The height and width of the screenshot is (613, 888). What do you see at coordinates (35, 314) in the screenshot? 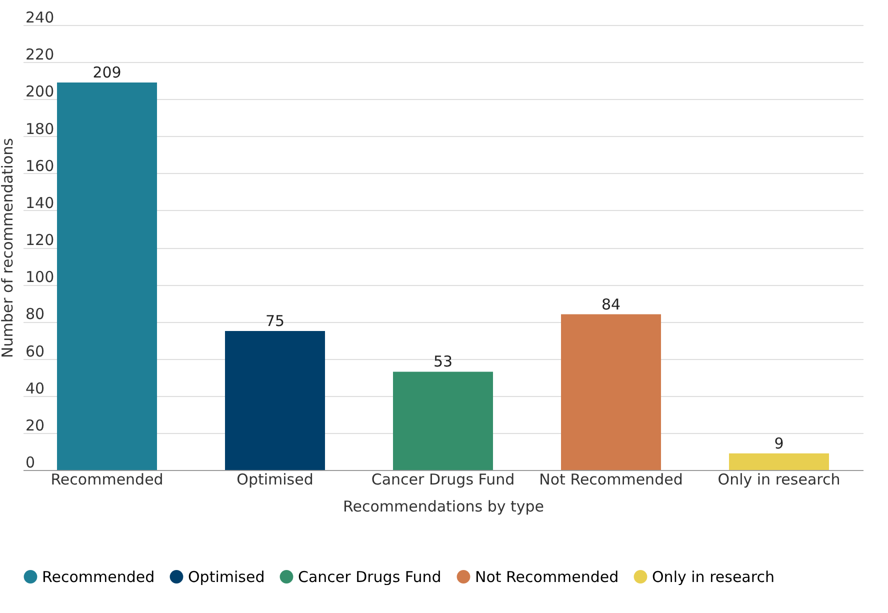
I see `y-tick-label: 80` at bounding box center [35, 314].